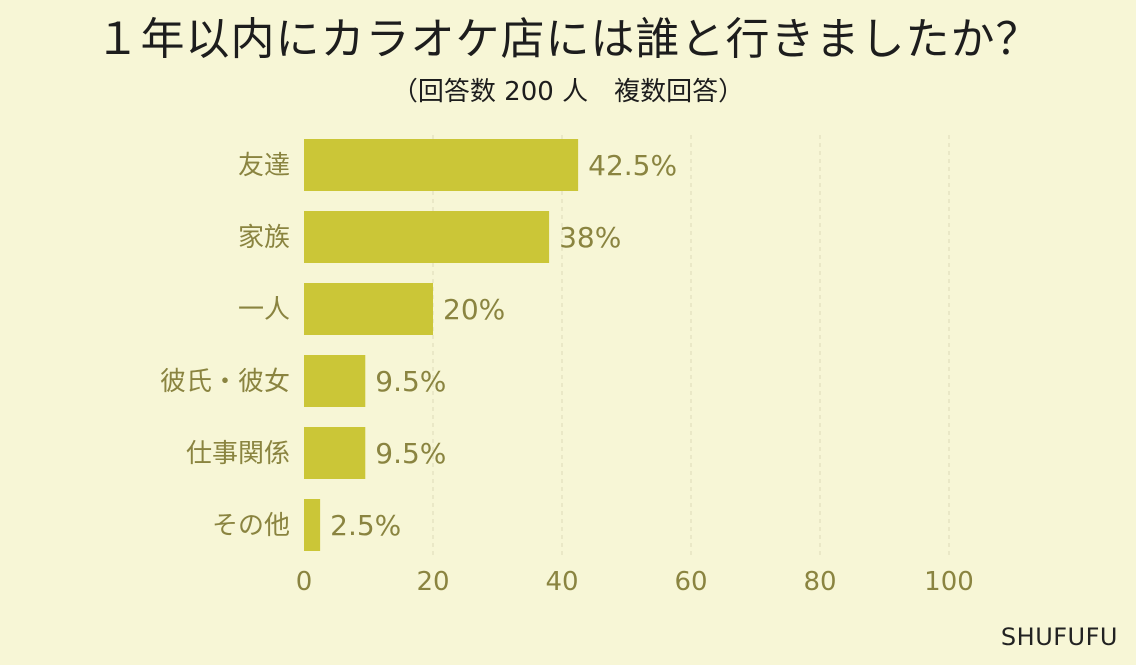 The image size is (1136, 665). I want to click on value-label: 20%, so click(474, 309).